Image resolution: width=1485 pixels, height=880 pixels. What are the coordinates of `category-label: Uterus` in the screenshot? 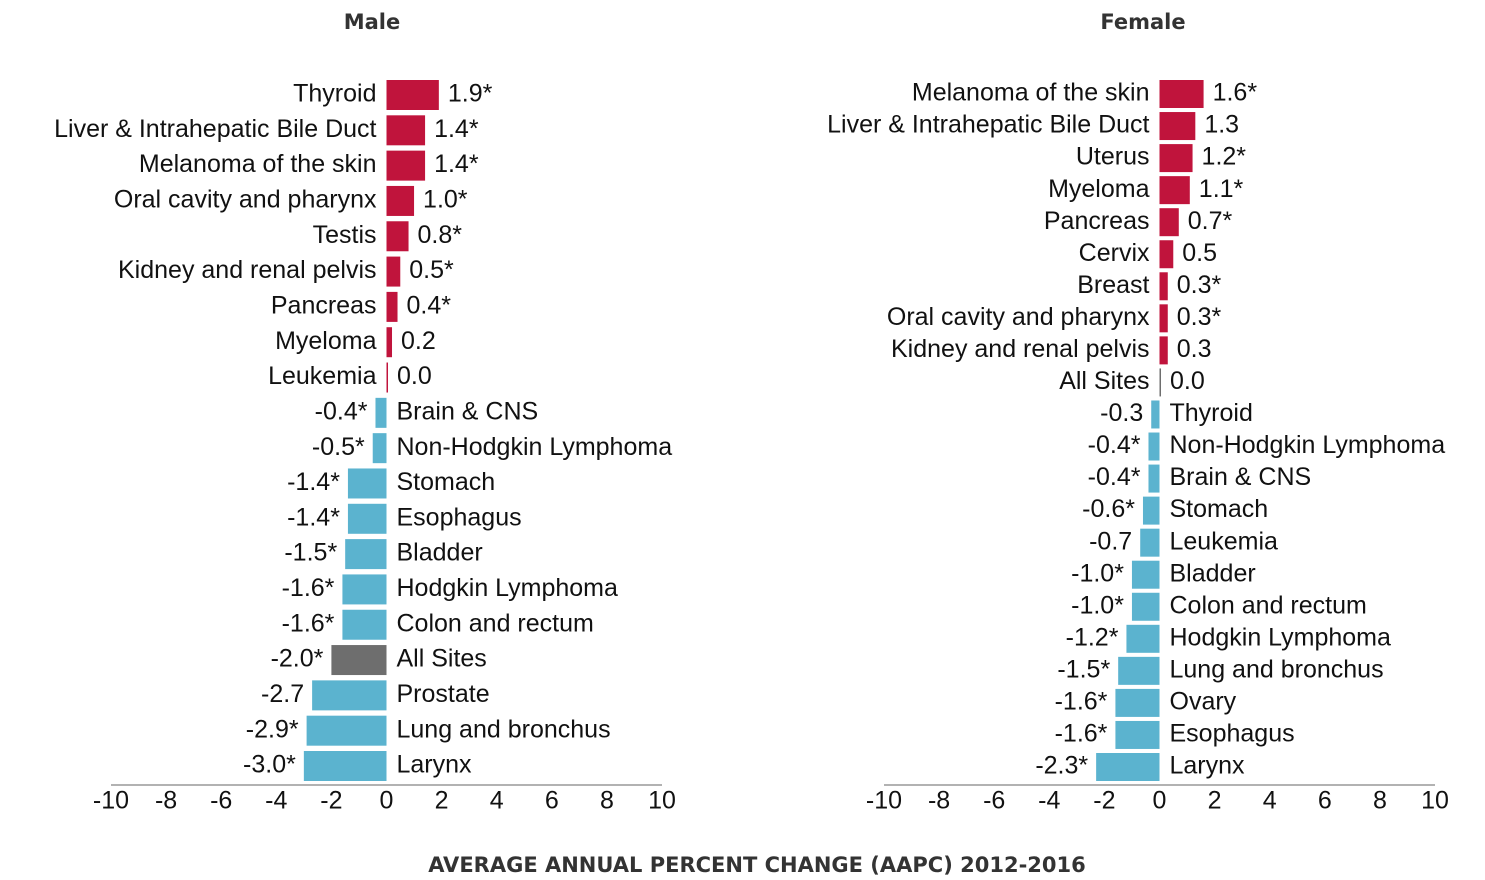 It's located at (1113, 157).